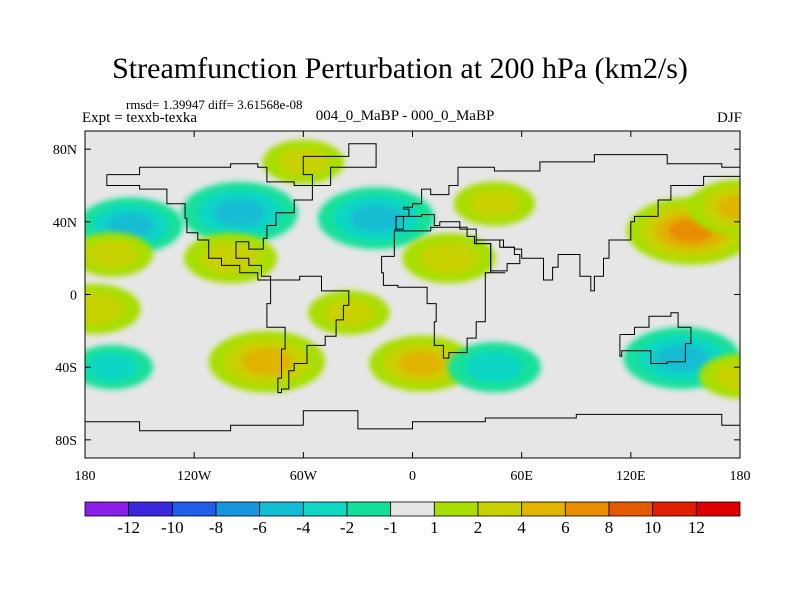 The width and height of the screenshot is (800, 600). I want to click on colorbar-label: 12, so click(696, 527).